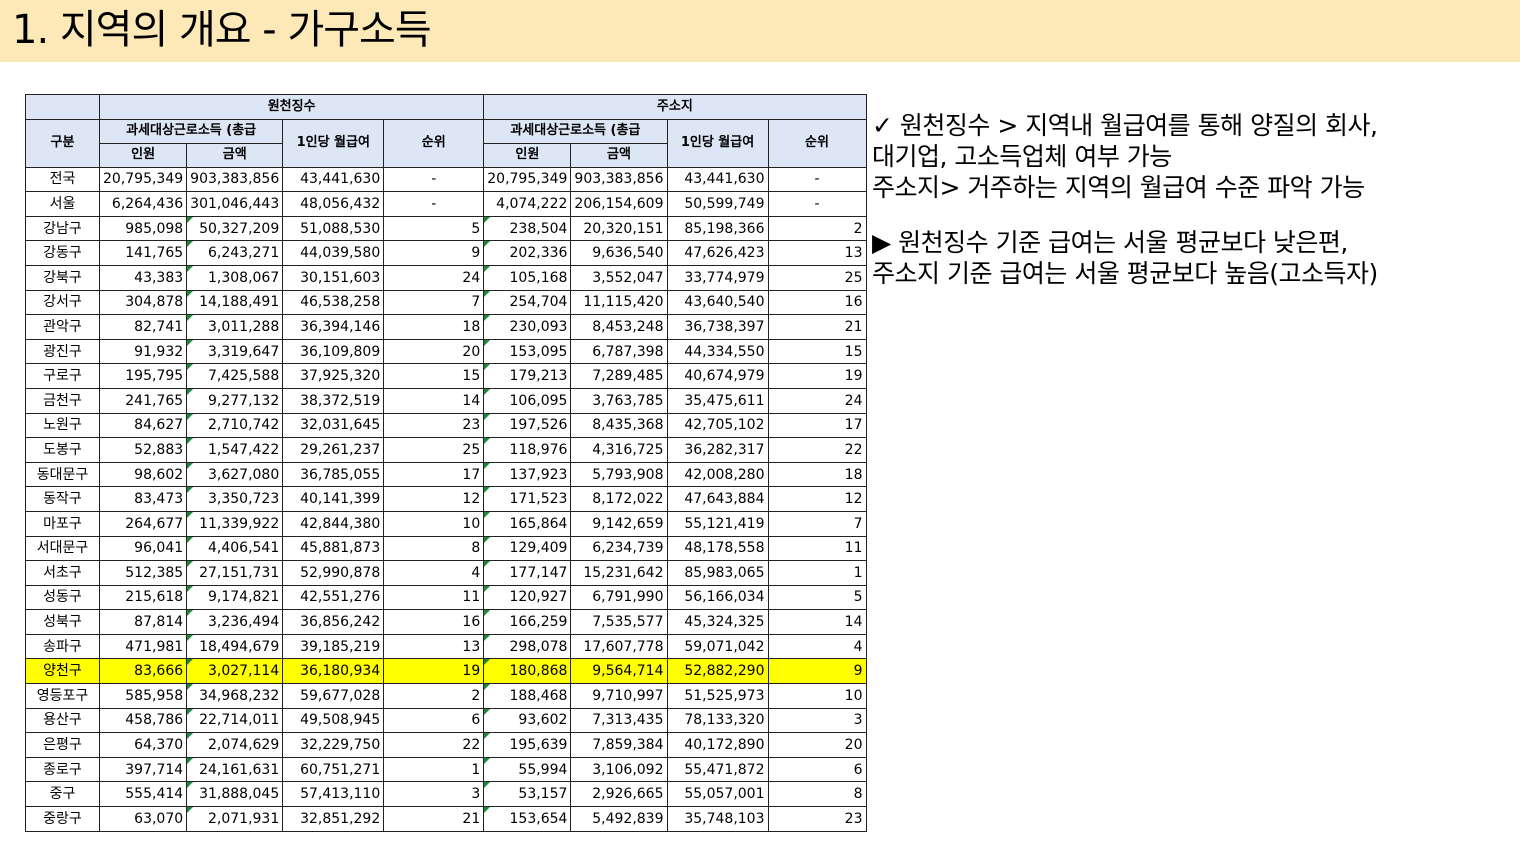 The width and height of the screenshot is (1520, 855). Describe the element at coordinates (143, 450) in the screenshot. I see `cell-w-people: 52,883` at that location.